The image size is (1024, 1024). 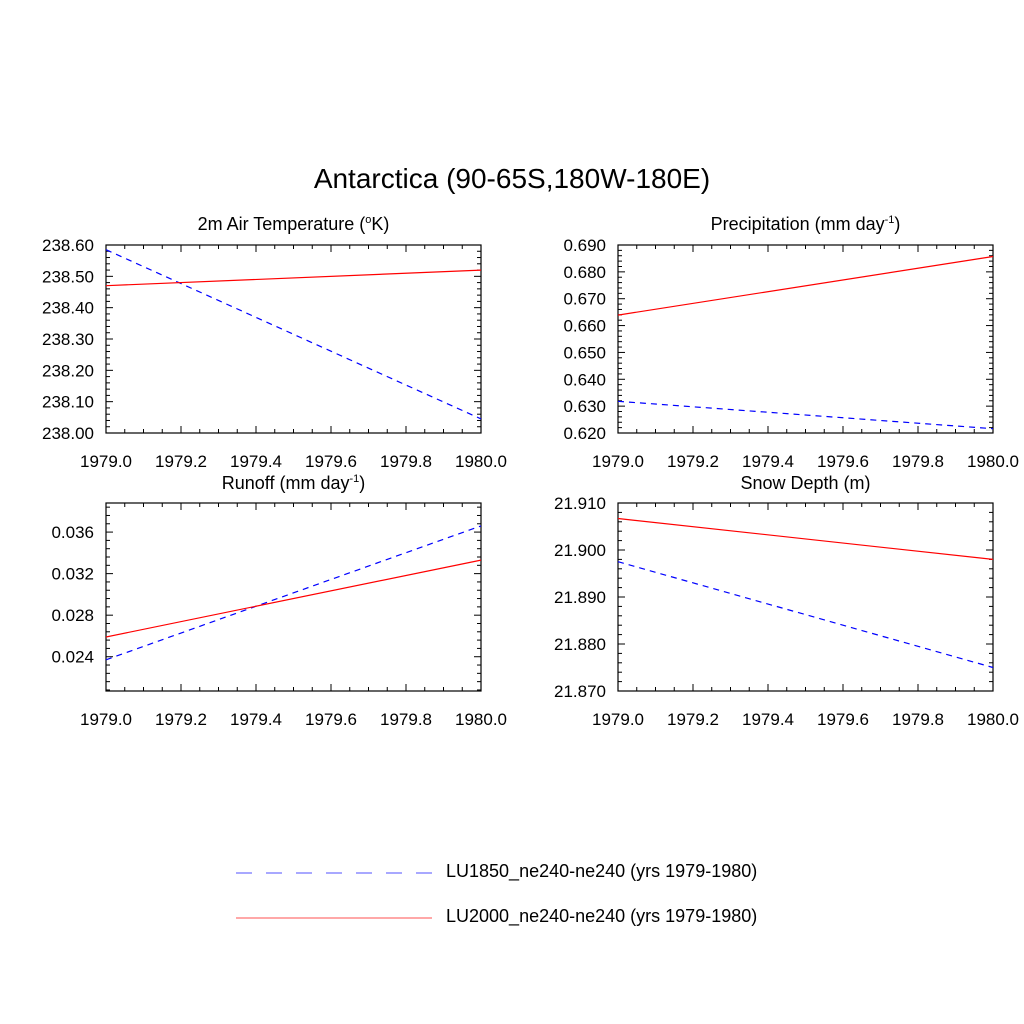 I want to click on y-tick-label: 0.032, so click(x=72, y=574).